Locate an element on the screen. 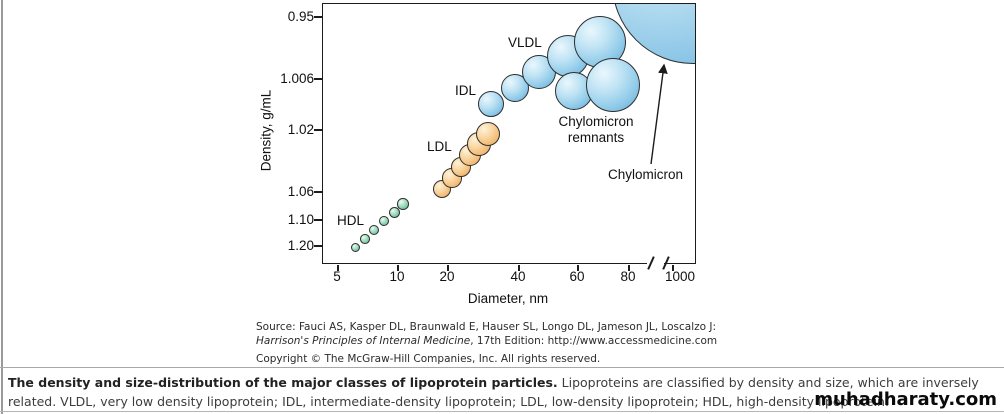 The image size is (1004, 414). y-tick-label-0.95: 0.95 is located at coordinates (300, 16).